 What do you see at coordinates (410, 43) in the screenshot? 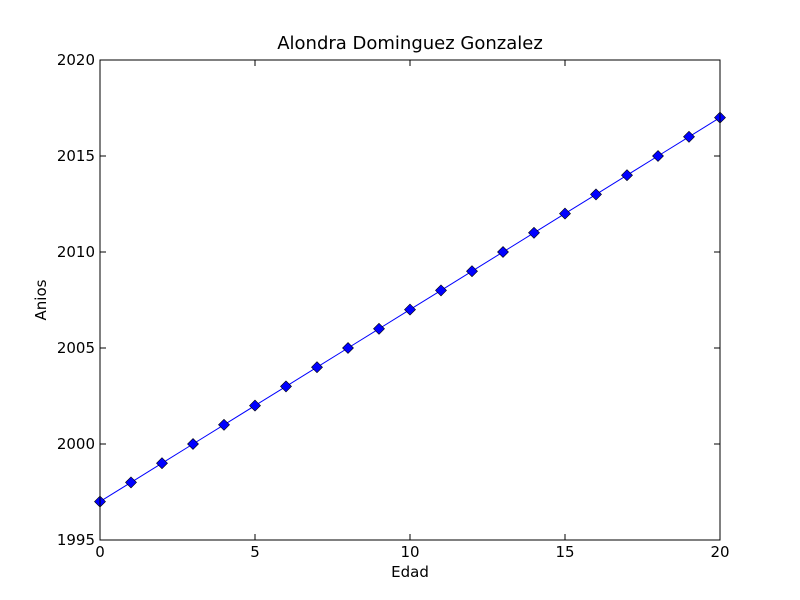
I see `chart-title: Alondra Dominguez Gonzalez` at bounding box center [410, 43].